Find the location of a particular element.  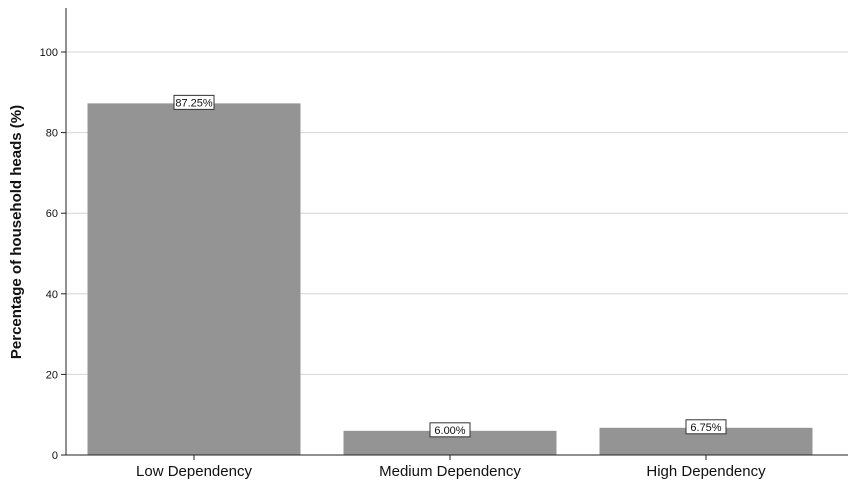

data-label: 6.00% is located at coordinates (449, 431).